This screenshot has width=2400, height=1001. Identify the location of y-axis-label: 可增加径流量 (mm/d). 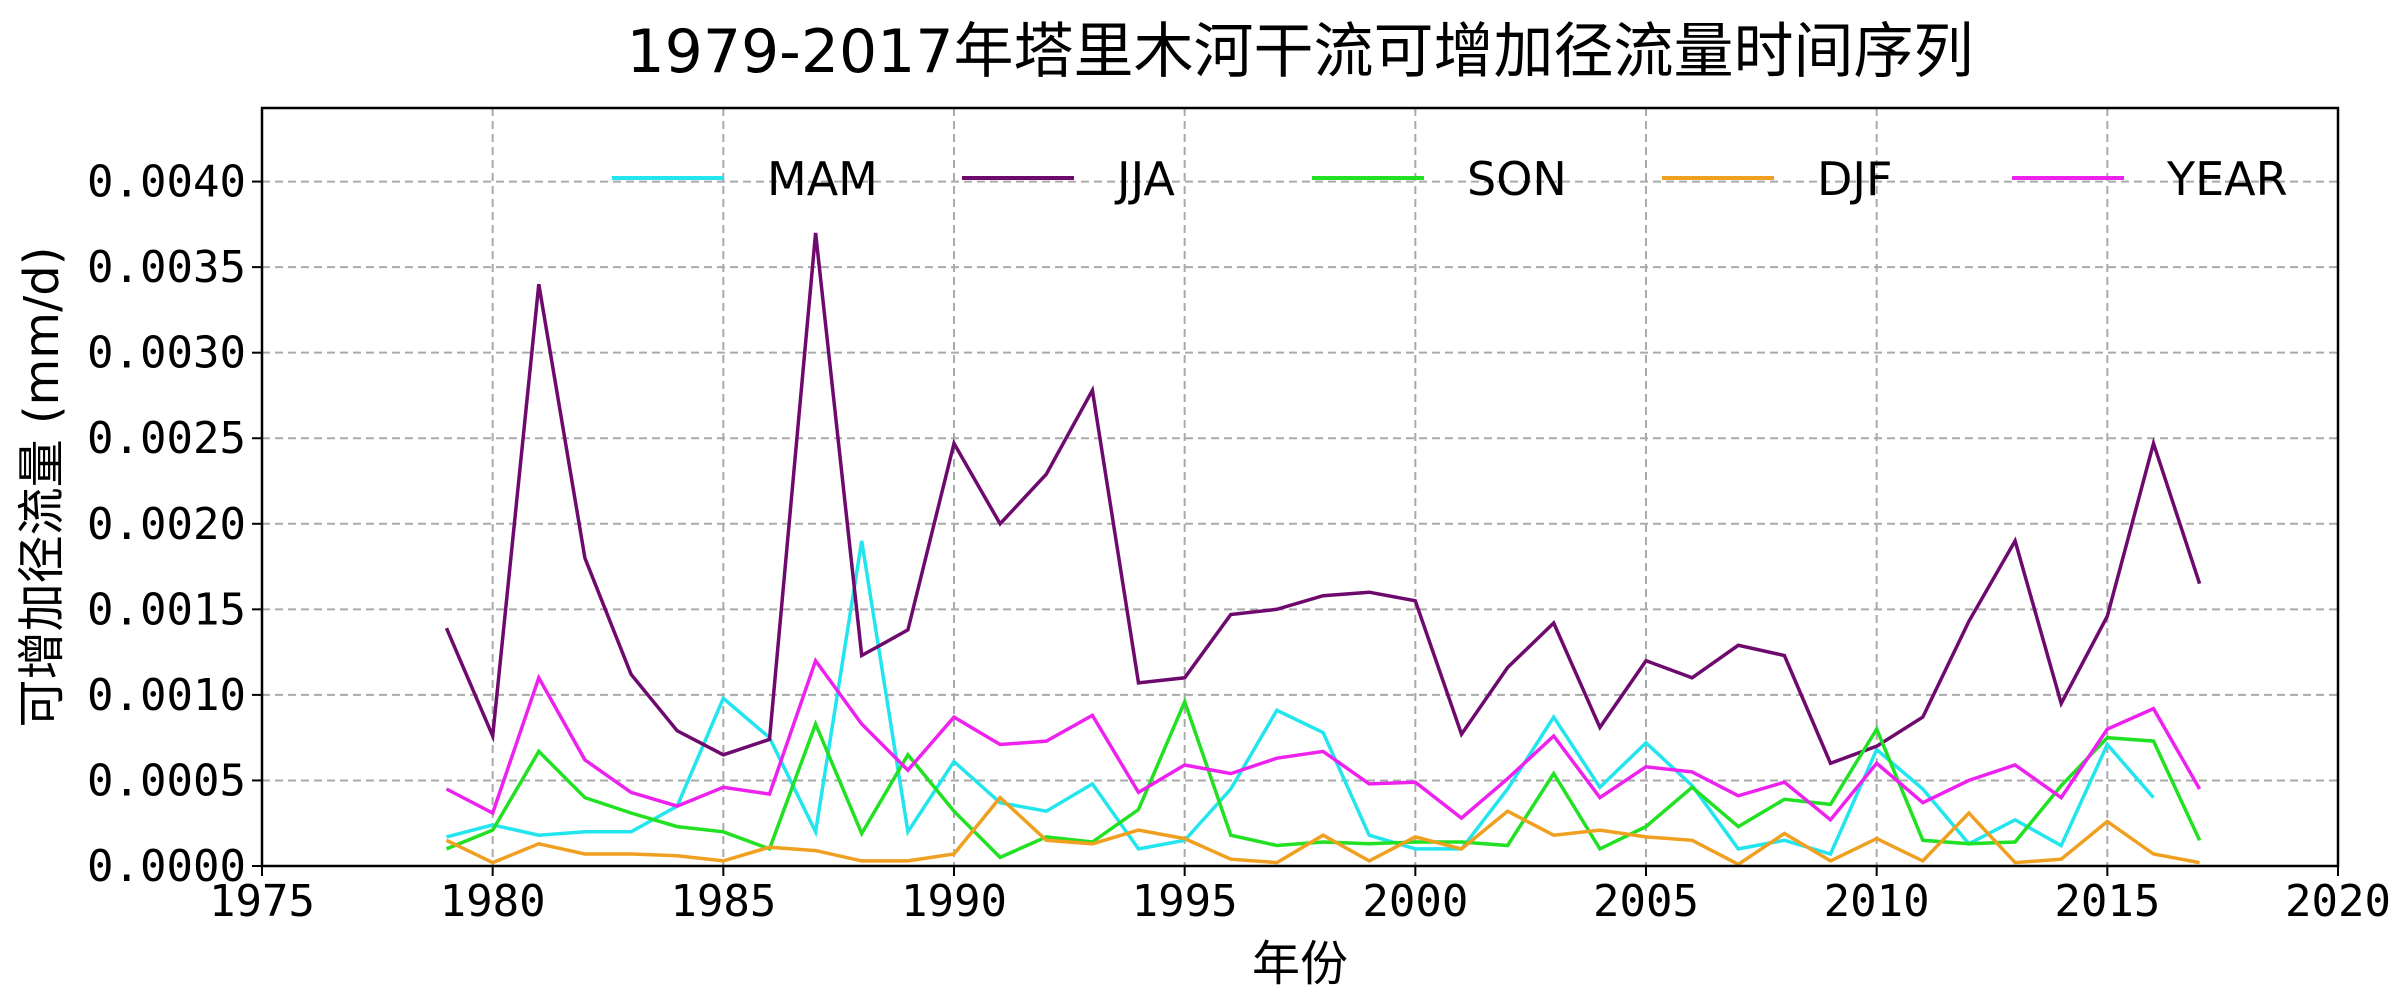
(42, 487).